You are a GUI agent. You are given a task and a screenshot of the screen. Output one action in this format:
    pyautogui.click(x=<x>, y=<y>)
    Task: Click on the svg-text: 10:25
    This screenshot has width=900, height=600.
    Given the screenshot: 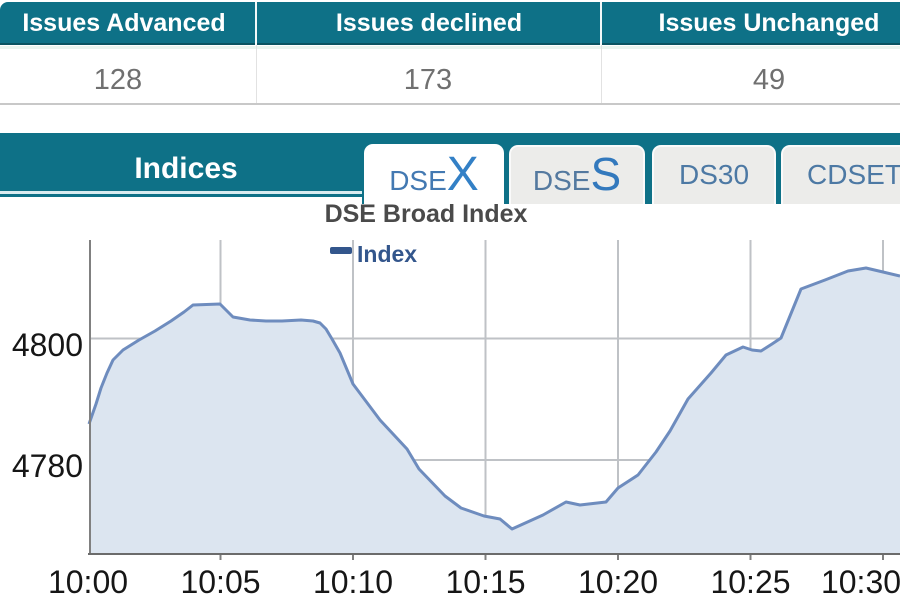 What is the action you would take?
    pyautogui.click(x=750, y=582)
    